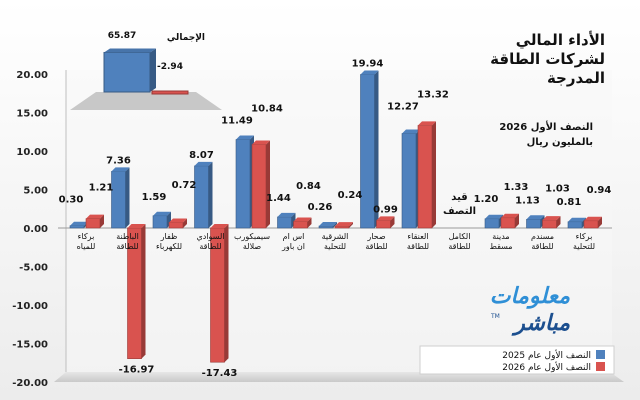 This screenshot has width=640, height=400. I want to click on total-inset-chart: الإجمالي 65.87 -2.94, so click(146, 70).